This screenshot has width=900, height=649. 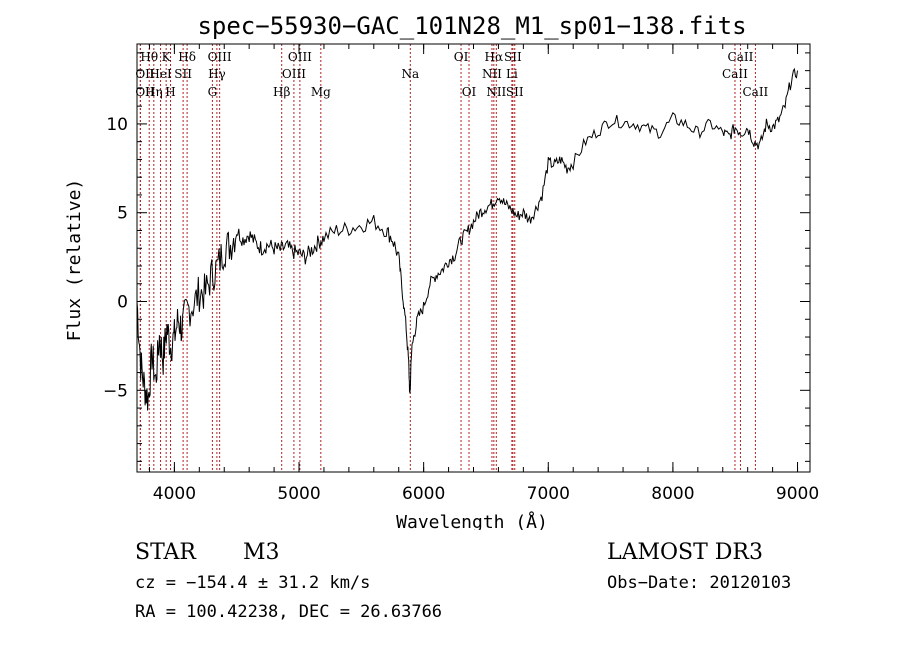 I want to click on line-label-11: G, so click(x=213, y=92).